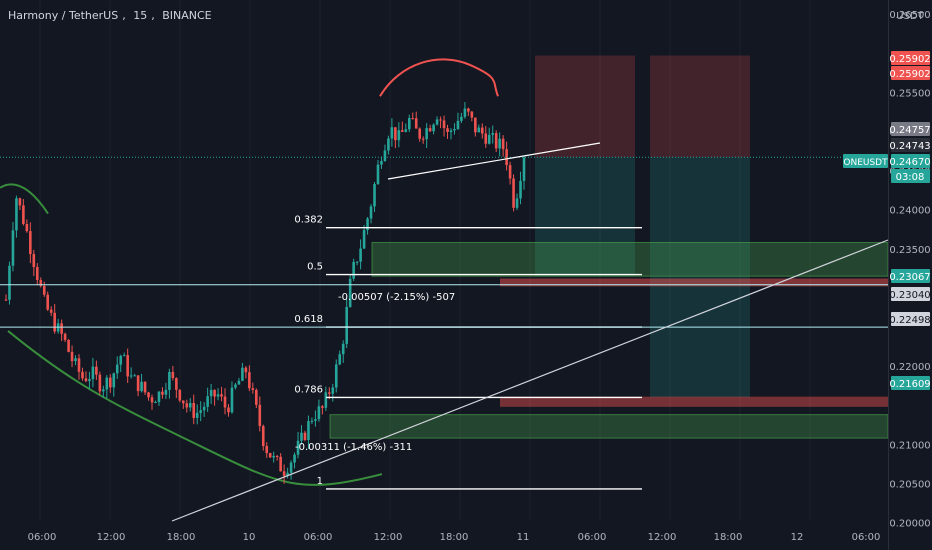 This screenshot has height=550, width=932. I want to click on y-tick-label: 0.26500, so click(909, 15).